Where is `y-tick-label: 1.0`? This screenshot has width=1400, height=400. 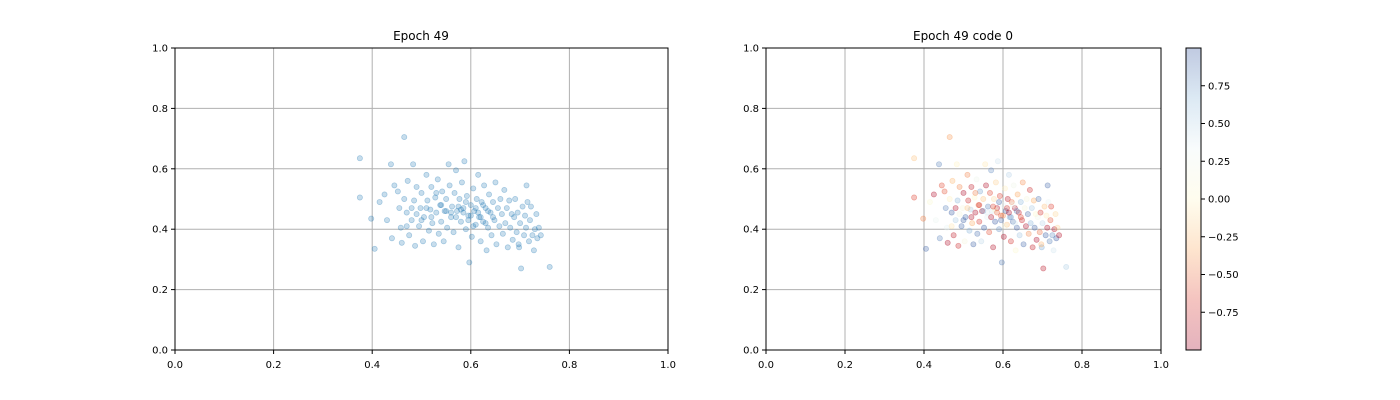
y-tick-label: 1.0 is located at coordinates (751, 49).